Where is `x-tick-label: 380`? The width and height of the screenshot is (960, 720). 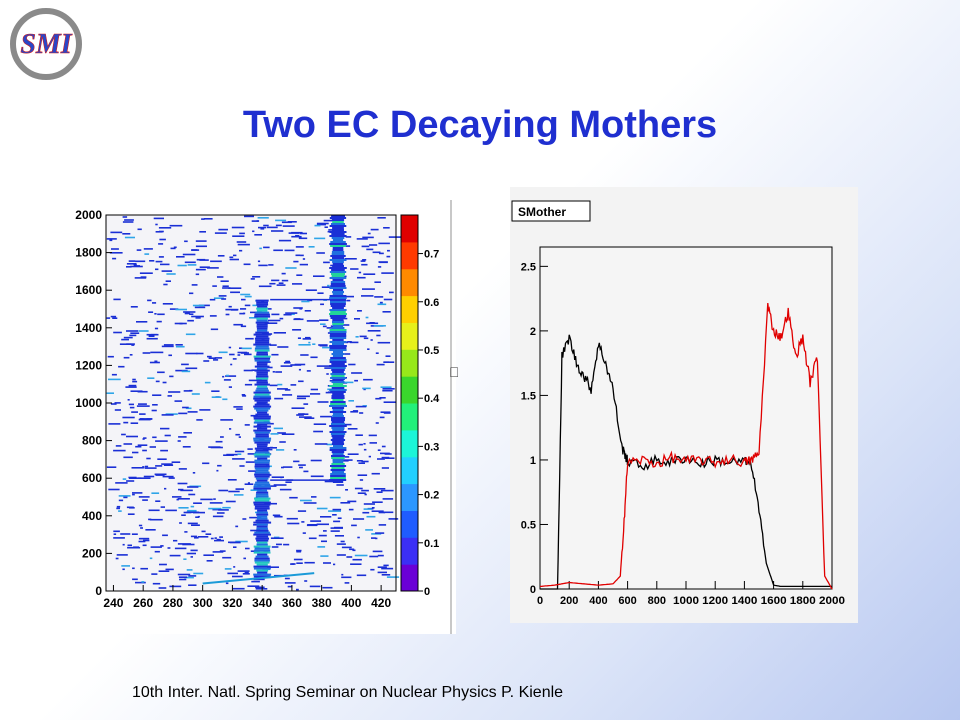
x-tick-label: 380 is located at coordinates (322, 603).